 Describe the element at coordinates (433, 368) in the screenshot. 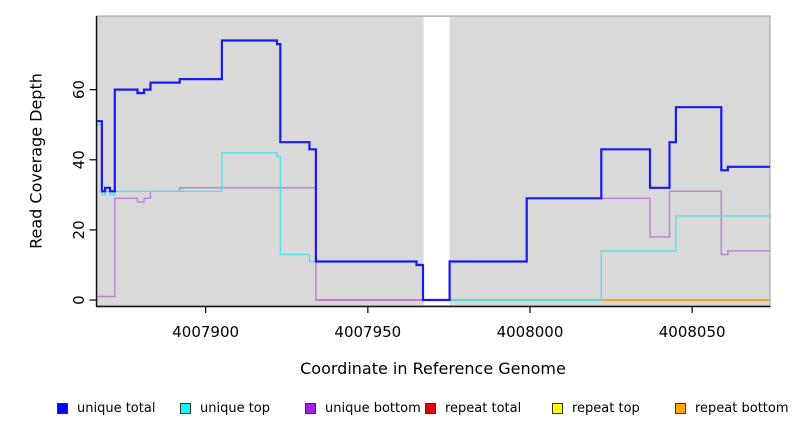

I see `x-axis-title: Coordinate in Reference Genome` at that location.